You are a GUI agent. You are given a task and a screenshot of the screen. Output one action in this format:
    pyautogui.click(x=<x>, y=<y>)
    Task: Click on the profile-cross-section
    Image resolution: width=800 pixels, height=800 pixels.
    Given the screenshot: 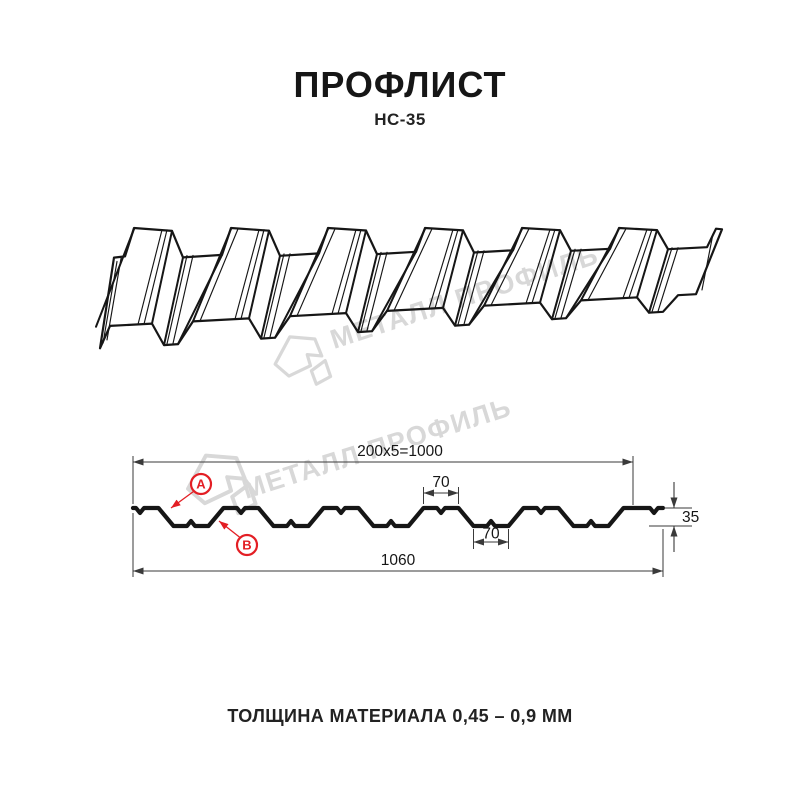 What is the action you would take?
    pyautogui.click(x=398, y=517)
    